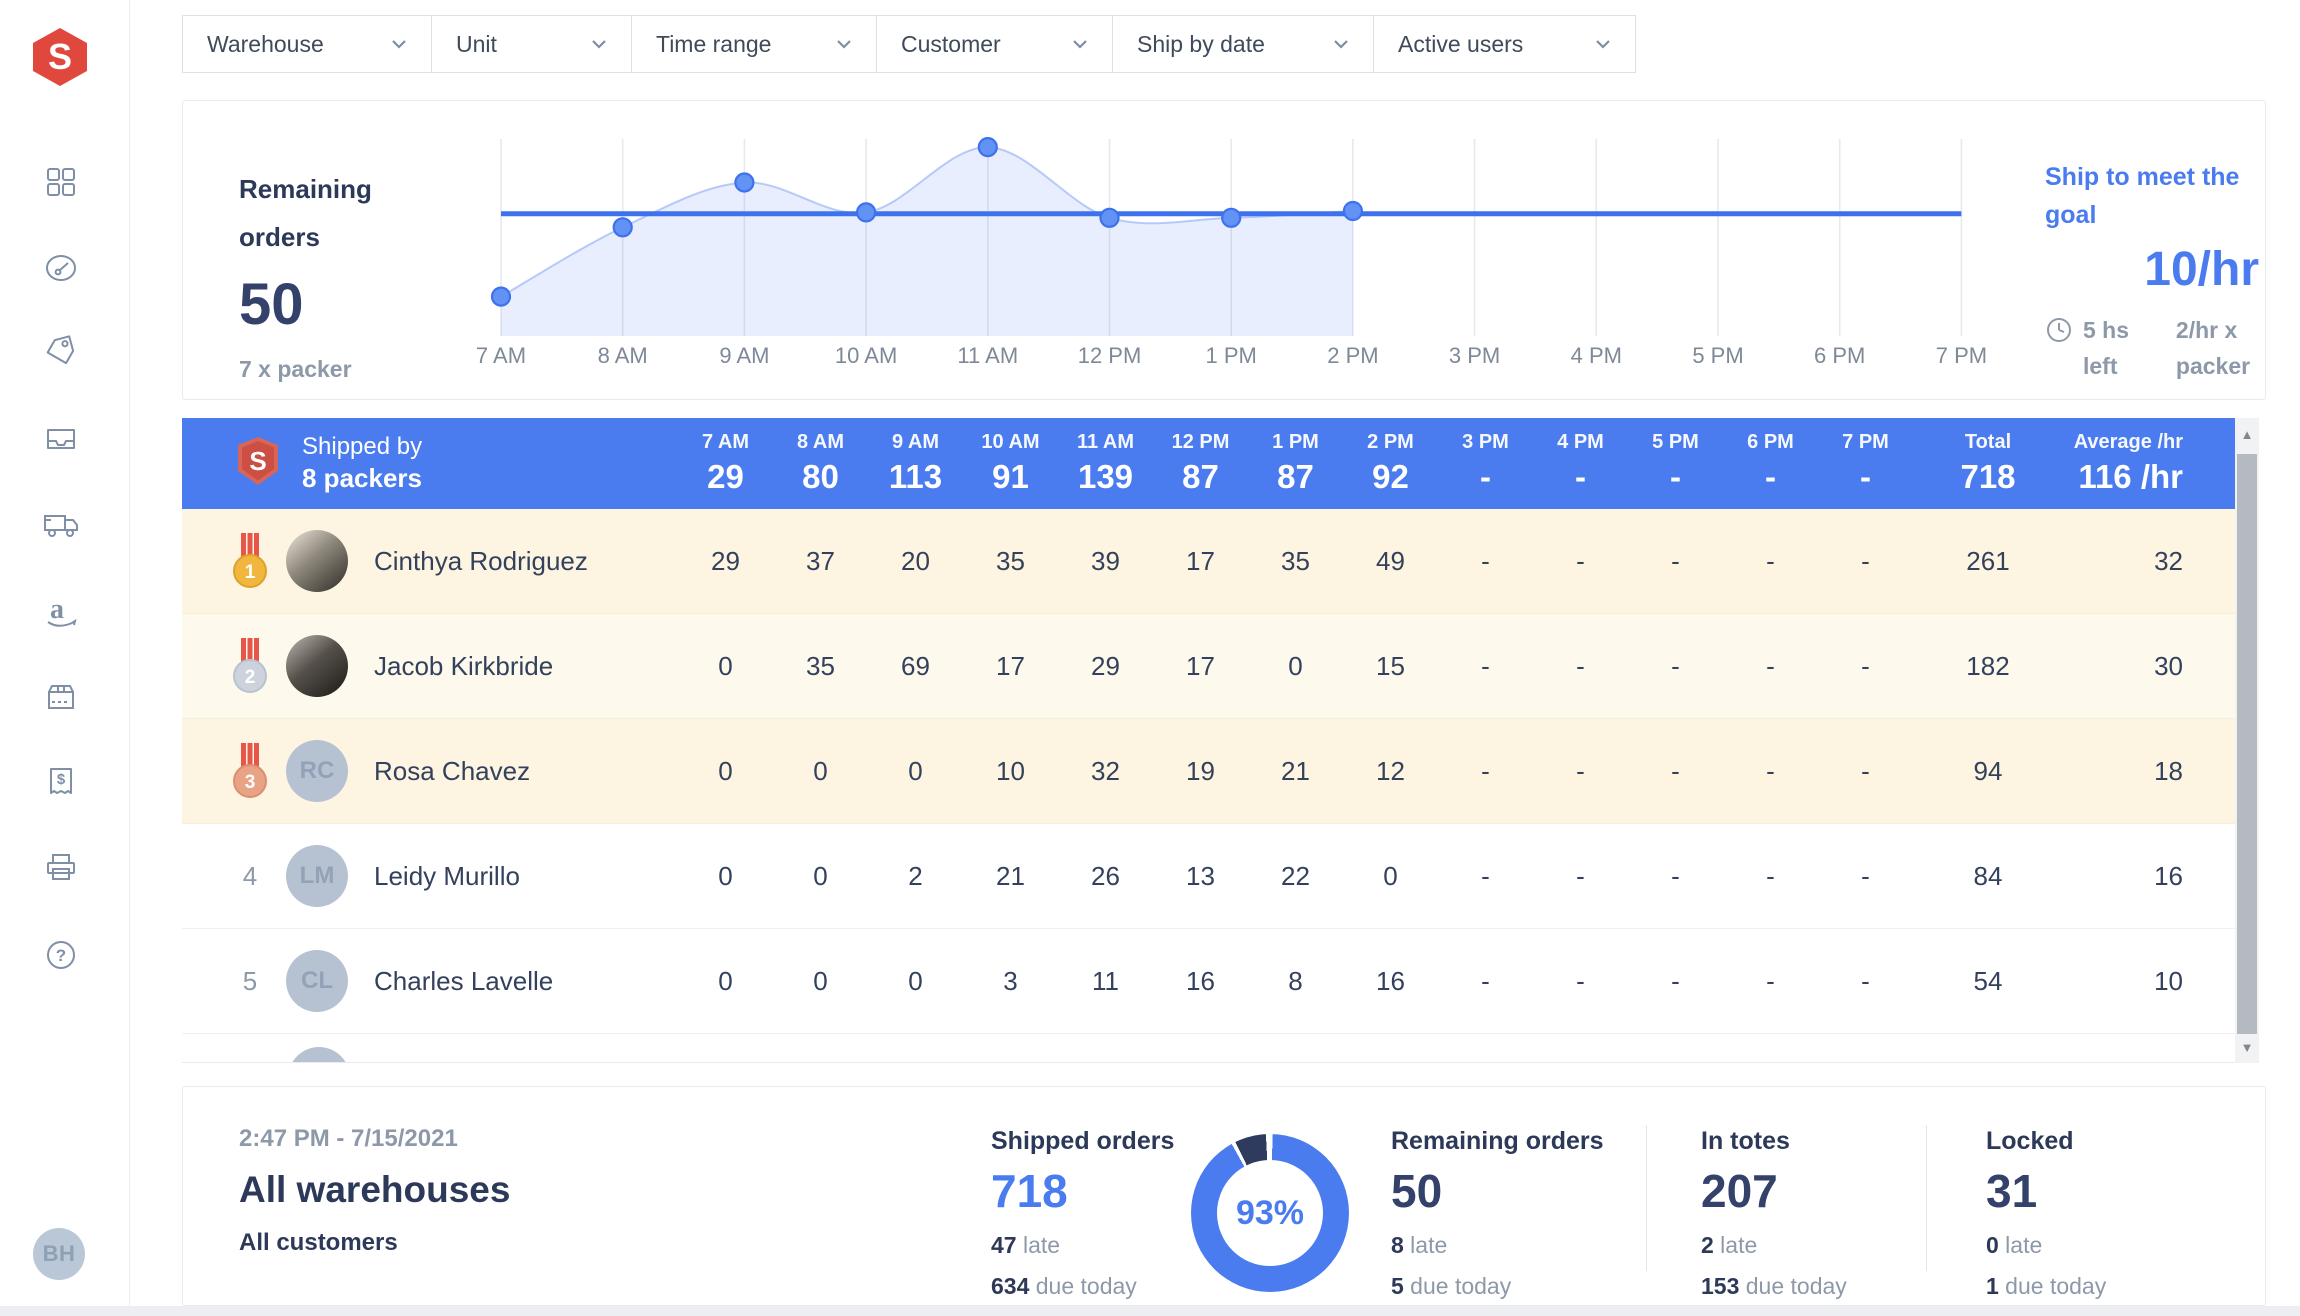 Image resolution: width=2300 pixels, height=1316 pixels. Describe the element at coordinates (1988, 560) in the screenshot. I see `total-cell: 261` at that location.